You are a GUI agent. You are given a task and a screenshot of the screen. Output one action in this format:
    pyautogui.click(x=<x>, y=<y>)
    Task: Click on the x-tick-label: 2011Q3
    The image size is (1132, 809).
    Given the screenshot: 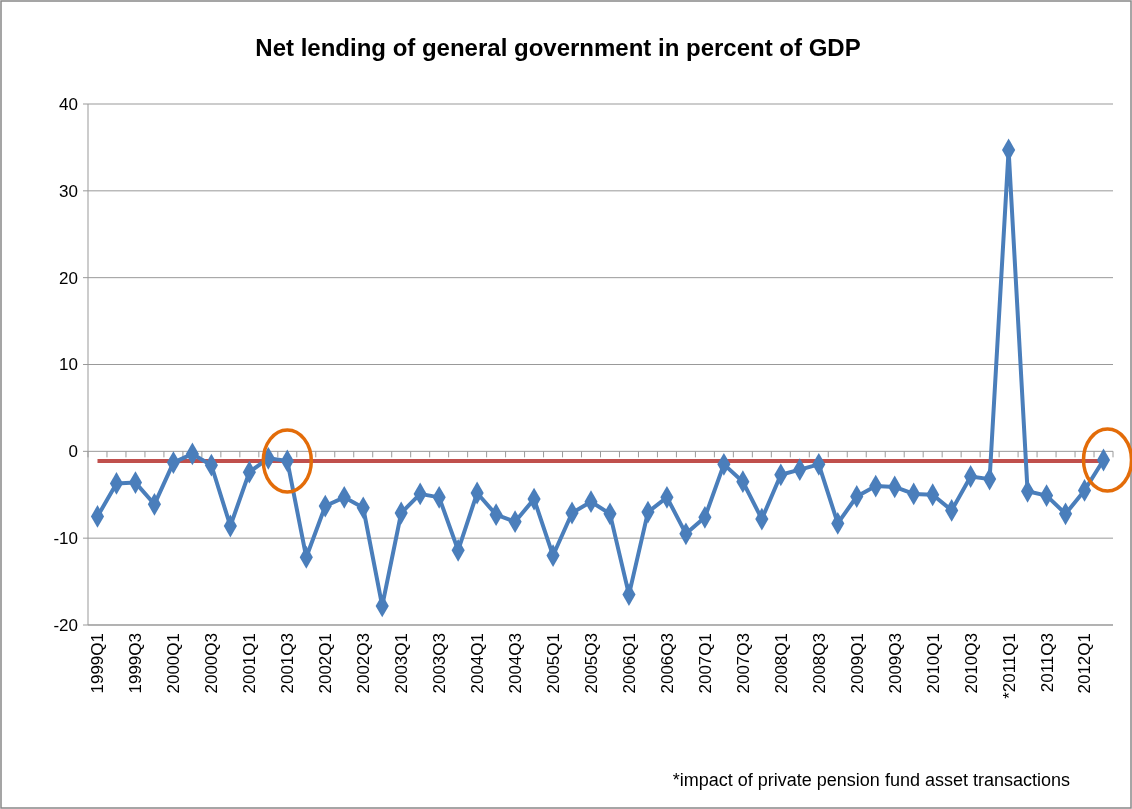 What is the action you would take?
    pyautogui.click(x=1047, y=663)
    